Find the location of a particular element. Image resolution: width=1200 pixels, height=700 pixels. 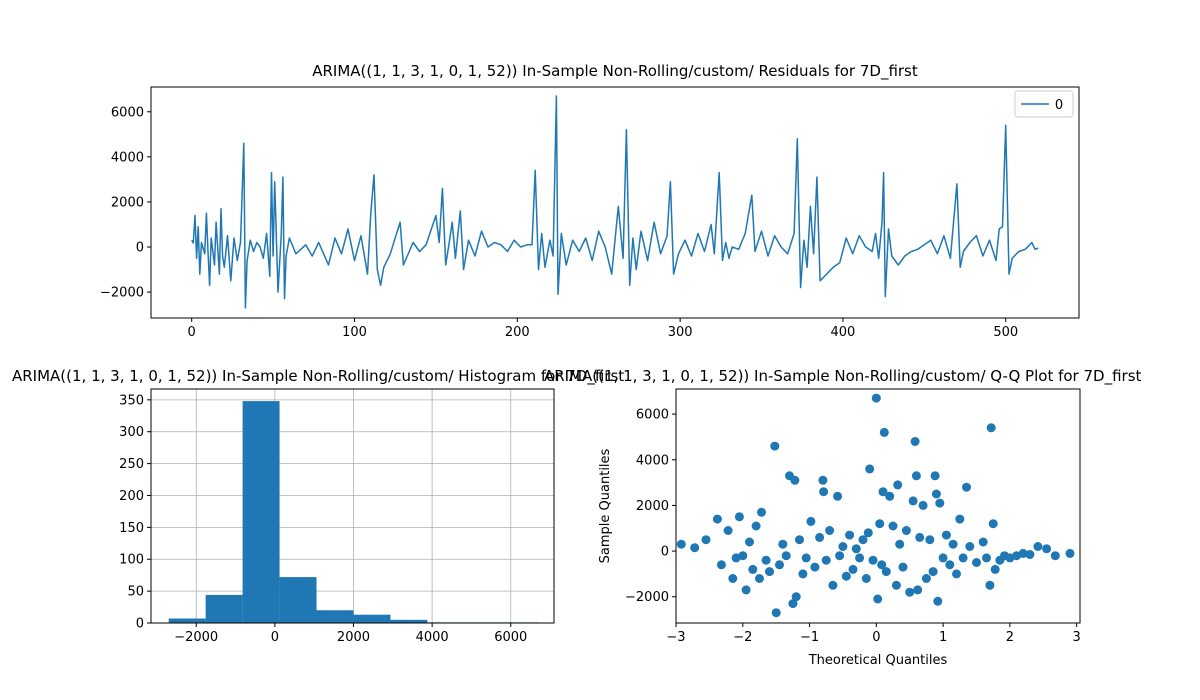

residuals-xtick-label: 300 is located at coordinates (680, 332).